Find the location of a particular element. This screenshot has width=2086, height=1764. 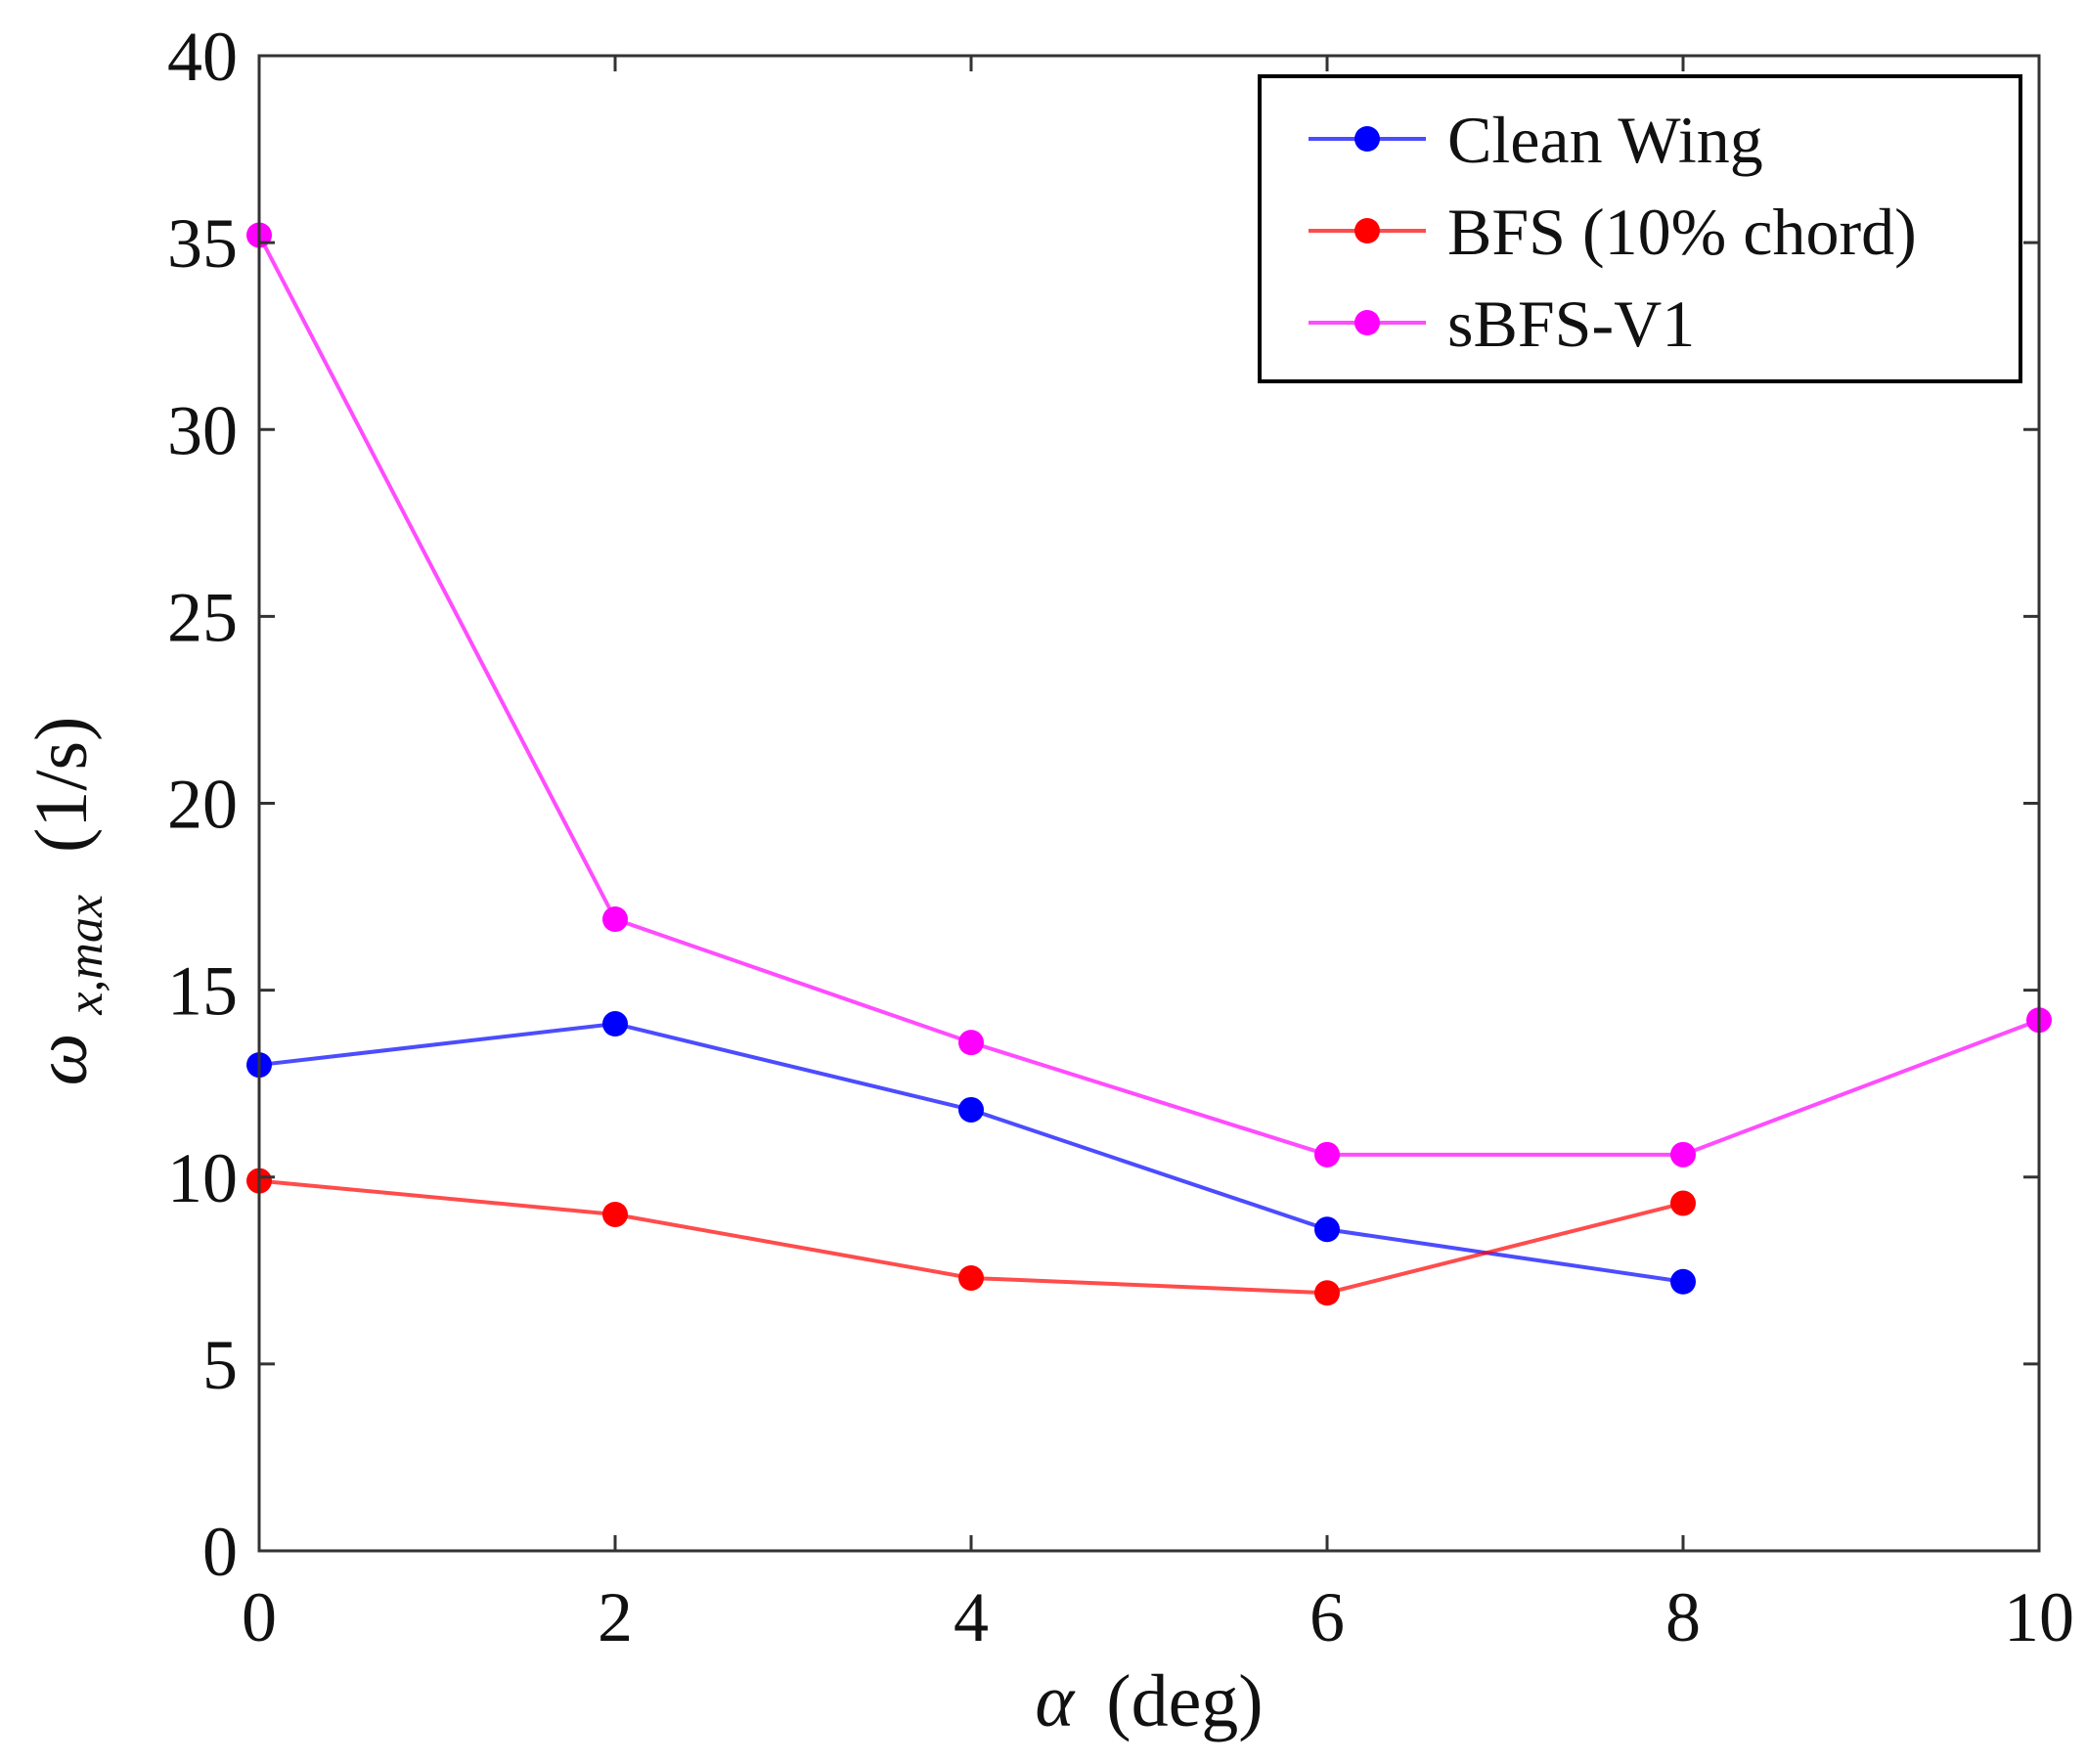

y-tick-label: 25 is located at coordinates (202, 617).